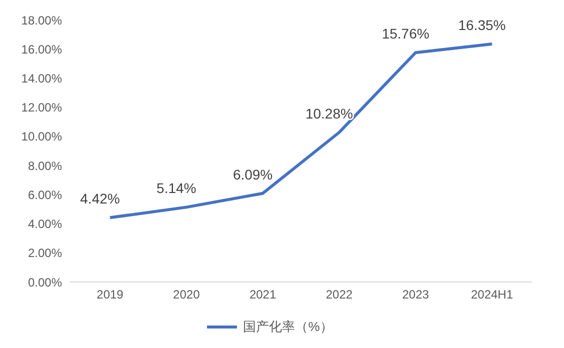 The height and width of the screenshot is (348, 564). What do you see at coordinates (288, 327) in the screenshot?
I see `legend-label: 国产化率（%）` at bounding box center [288, 327].